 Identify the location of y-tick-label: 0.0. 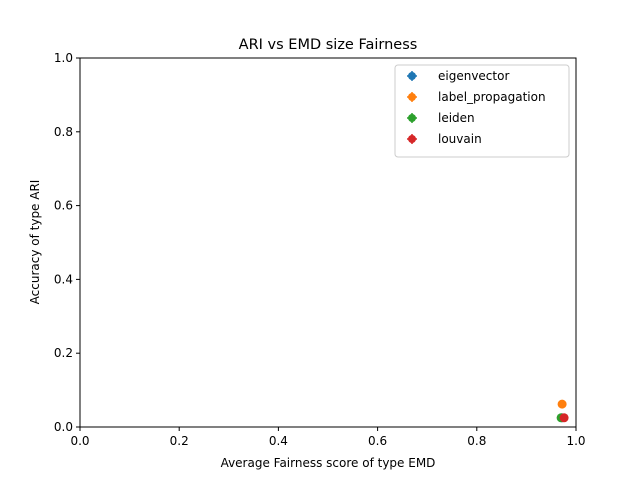
(63, 427).